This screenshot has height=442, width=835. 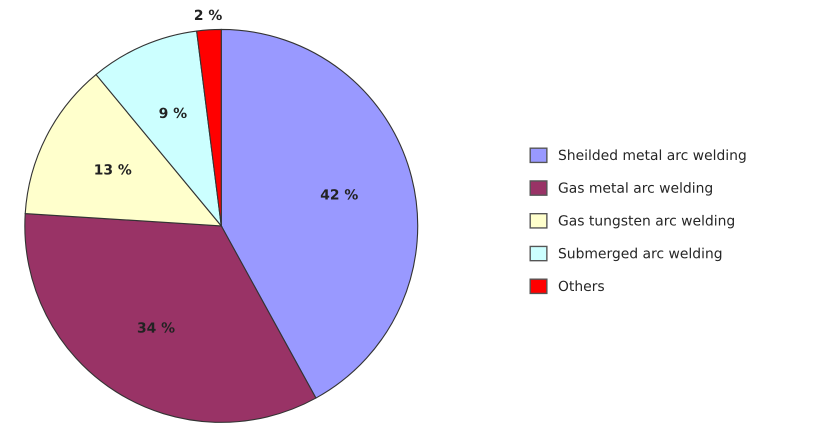 What do you see at coordinates (640, 255) in the screenshot?
I see `legend-label: Submerged arc welding` at bounding box center [640, 255].